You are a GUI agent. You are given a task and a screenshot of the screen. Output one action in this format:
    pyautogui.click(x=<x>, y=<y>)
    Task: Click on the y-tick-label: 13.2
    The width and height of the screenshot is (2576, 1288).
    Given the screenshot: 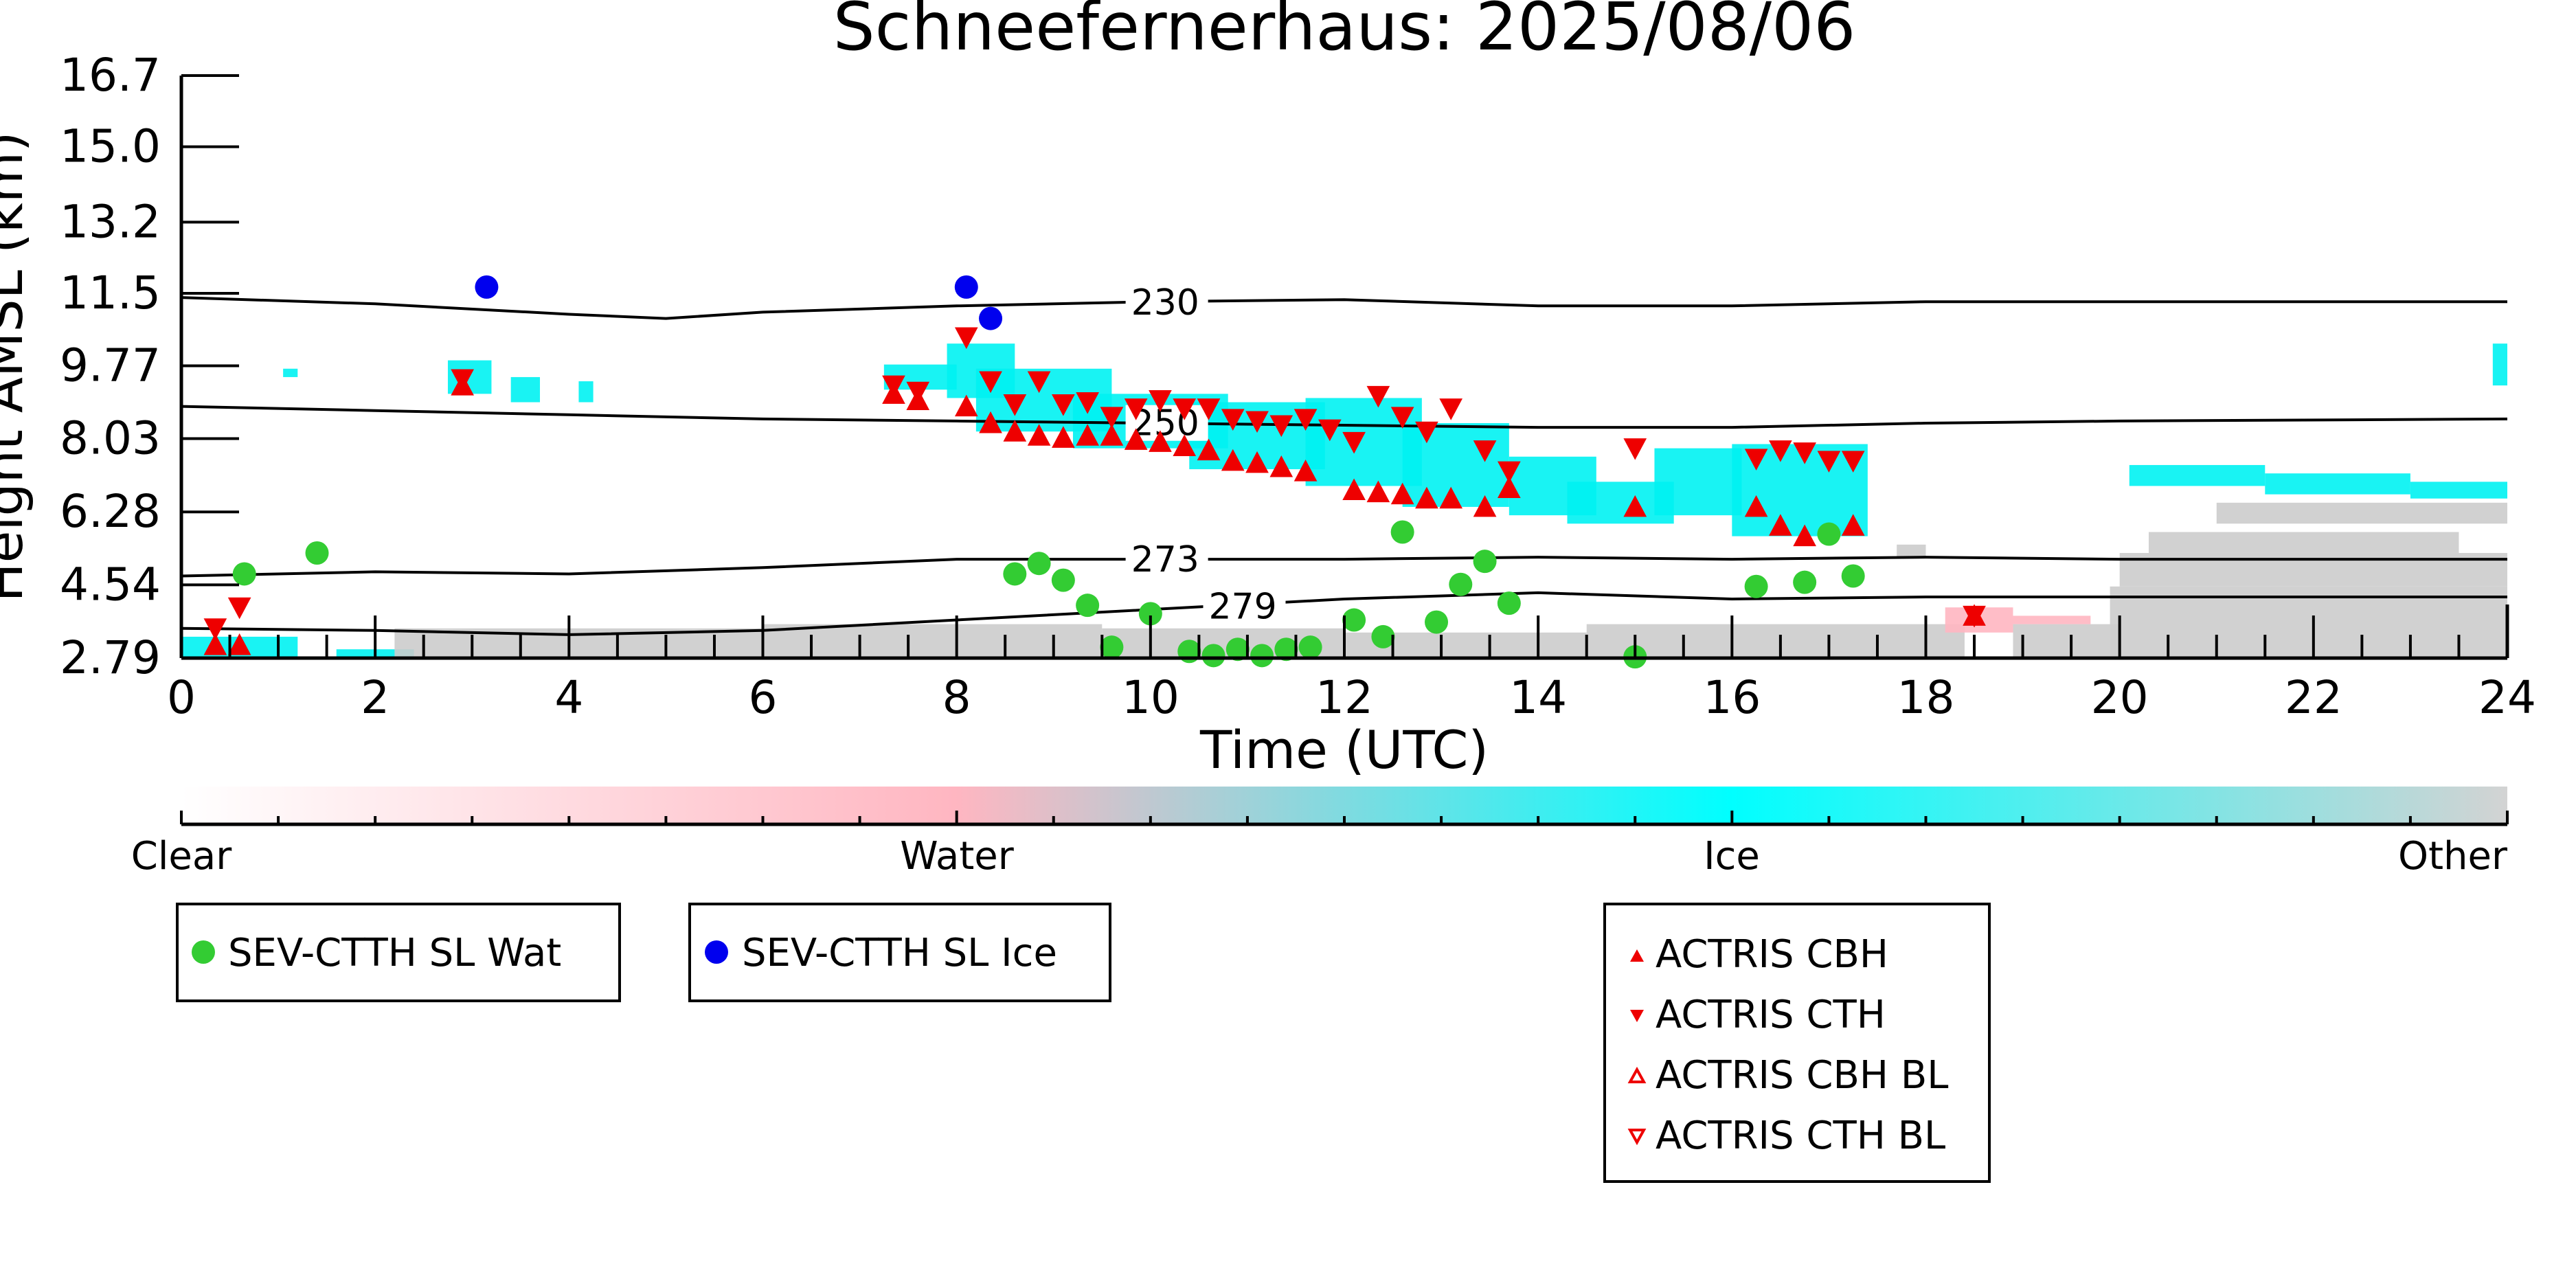 What is the action you would take?
    pyautogui.click(x=110, y=221)
    